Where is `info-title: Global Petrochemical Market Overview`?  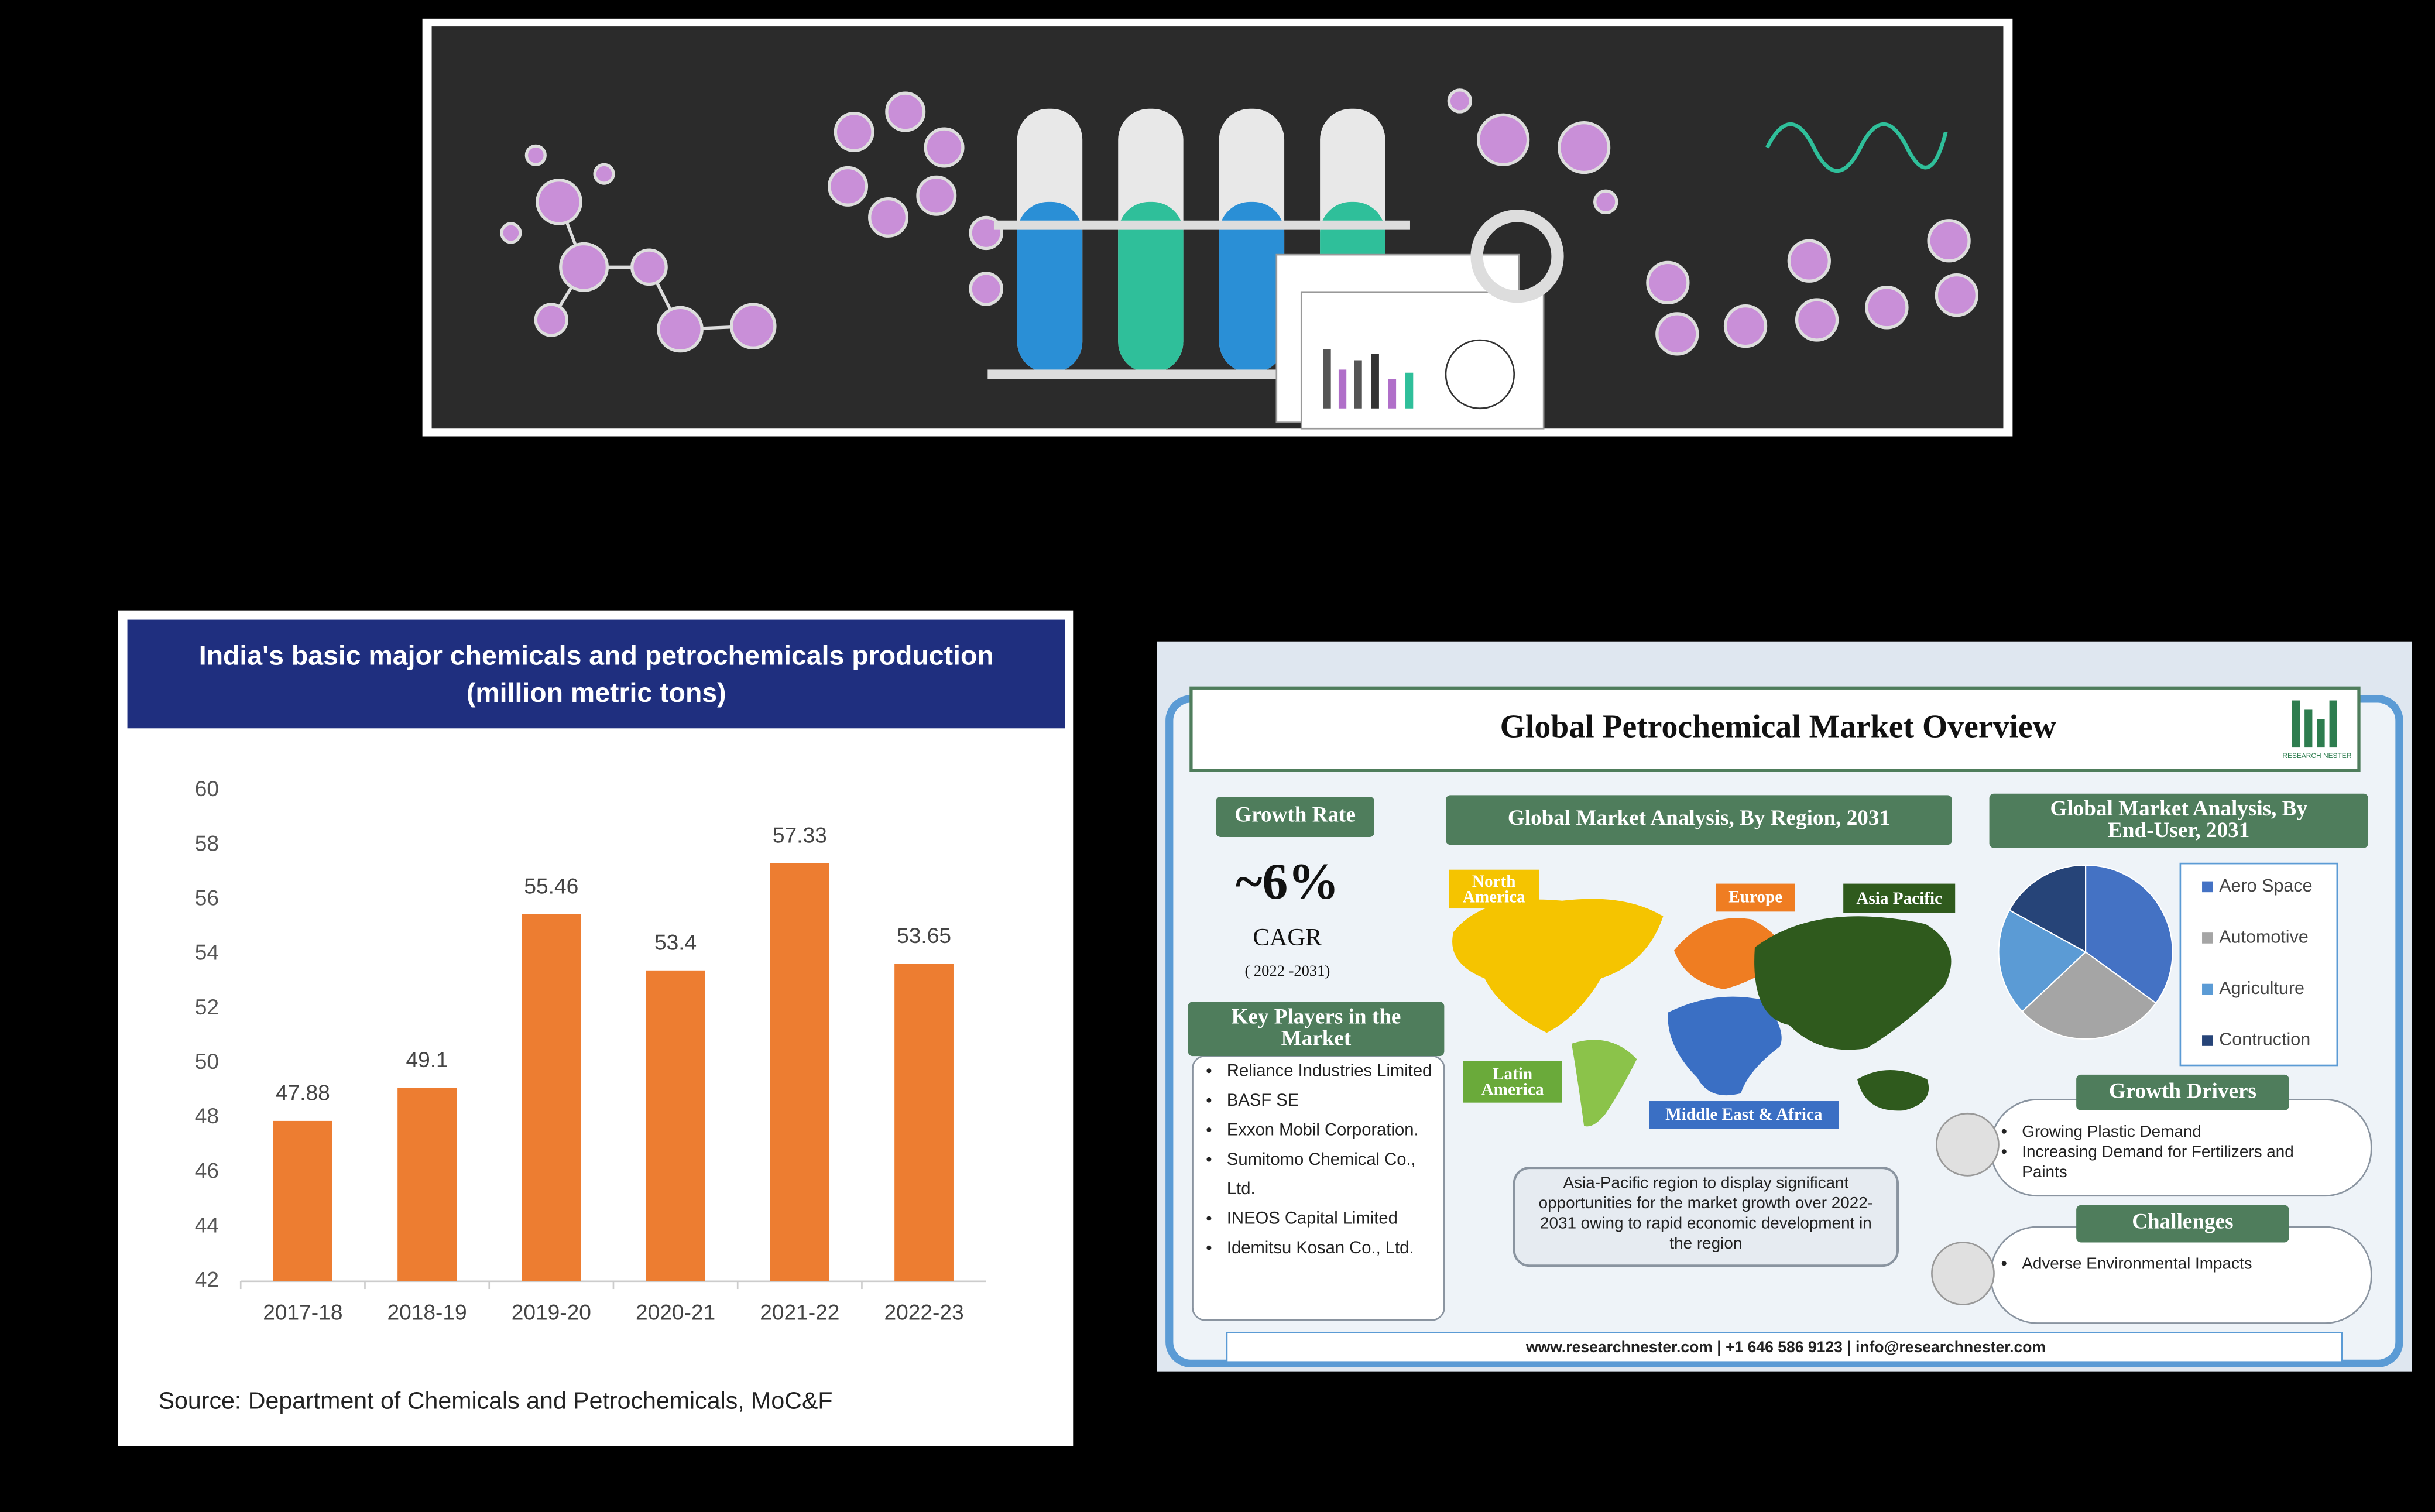 info-title: Global Petrochemical Market Overview is located at coordinates (1778, 727).